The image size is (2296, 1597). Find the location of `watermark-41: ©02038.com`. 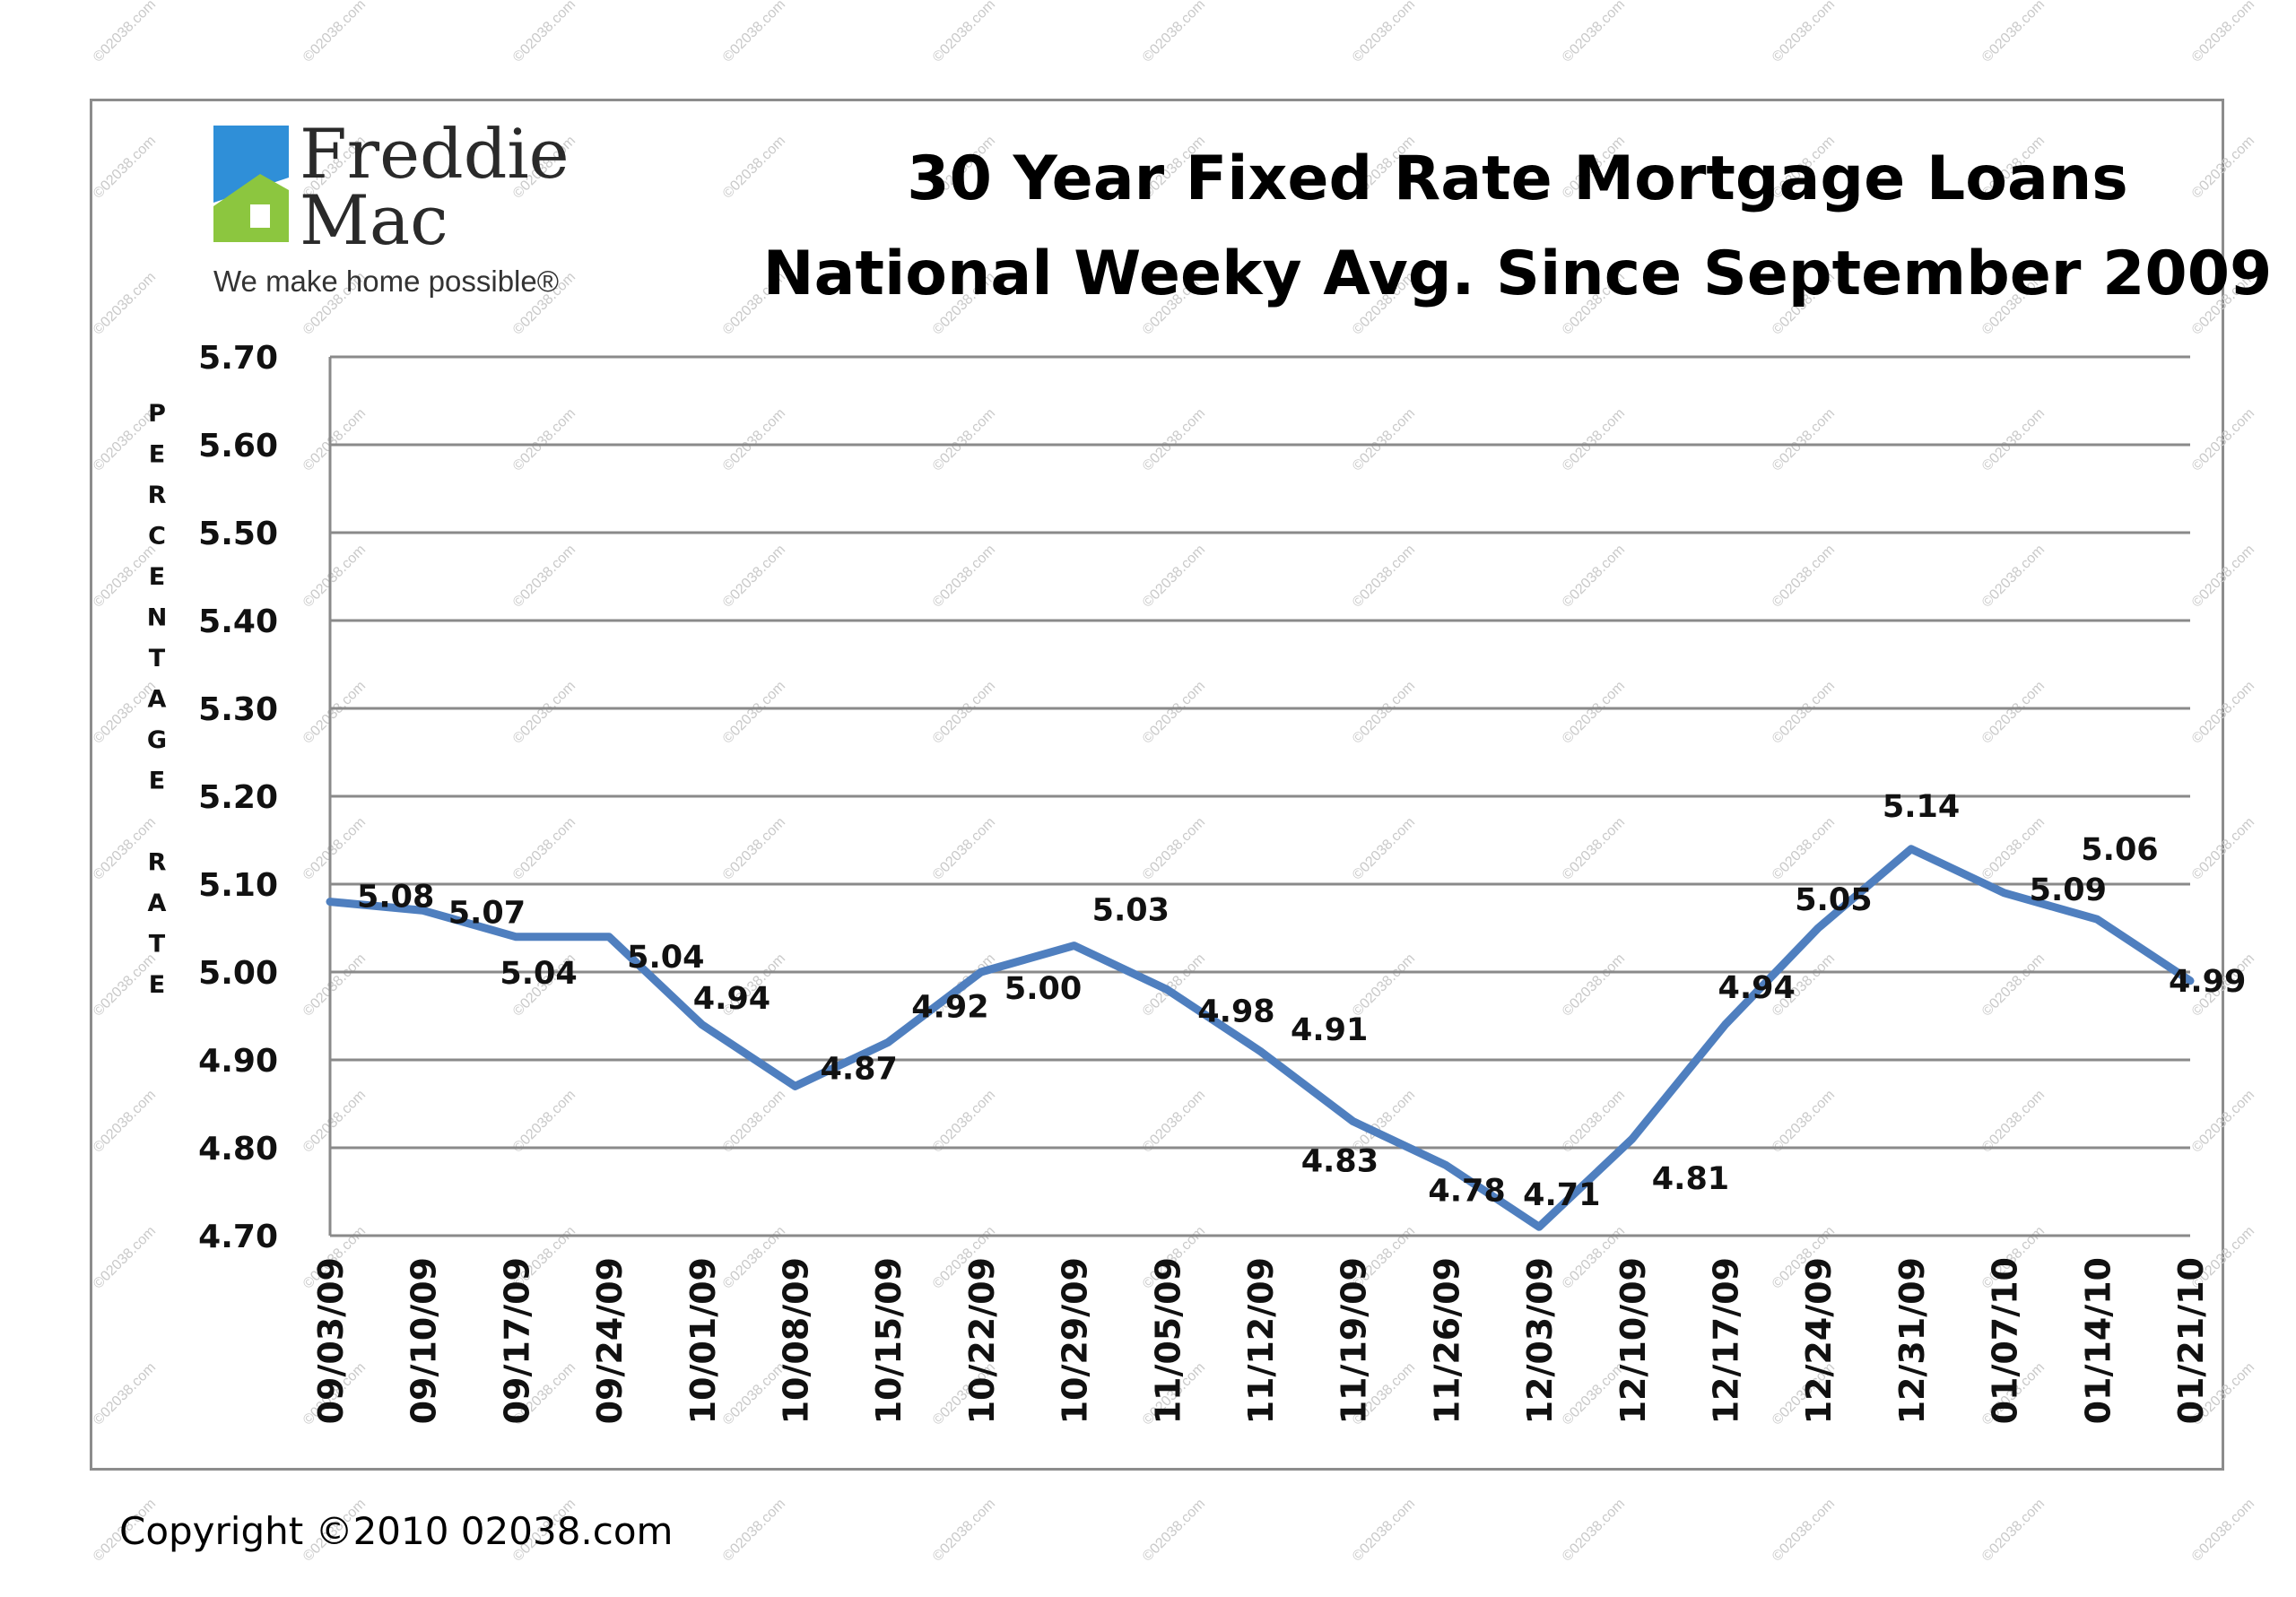

watermark-41: ©02038.com is located at coordinates (1804, 439).